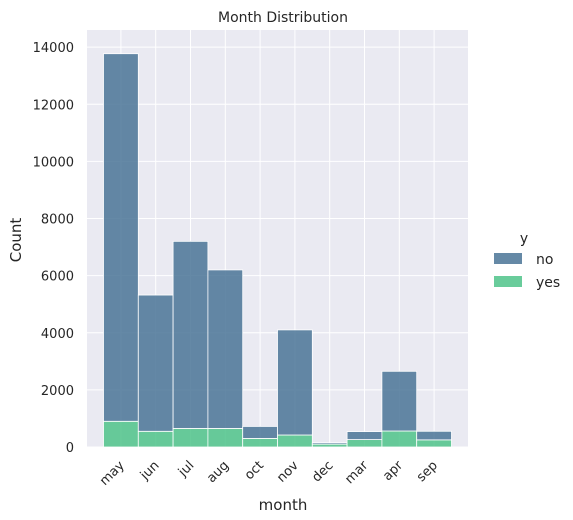 The image size is (573, 520). I want to click on bar-sep-no, so click(434, 435).